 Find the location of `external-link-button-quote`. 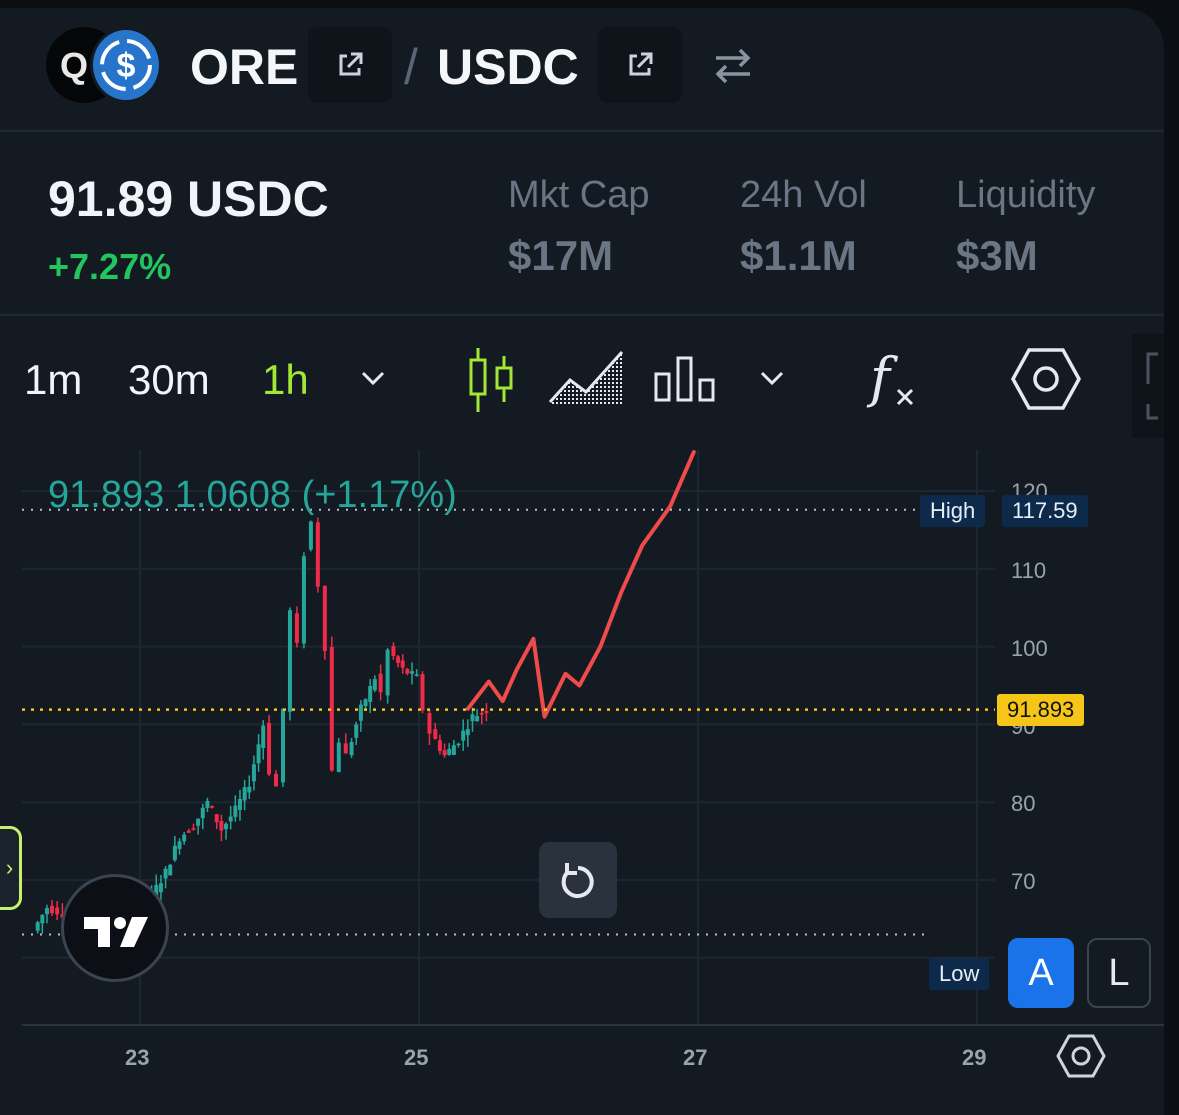

external-link-button-quote is located at coordinates (640, 65).